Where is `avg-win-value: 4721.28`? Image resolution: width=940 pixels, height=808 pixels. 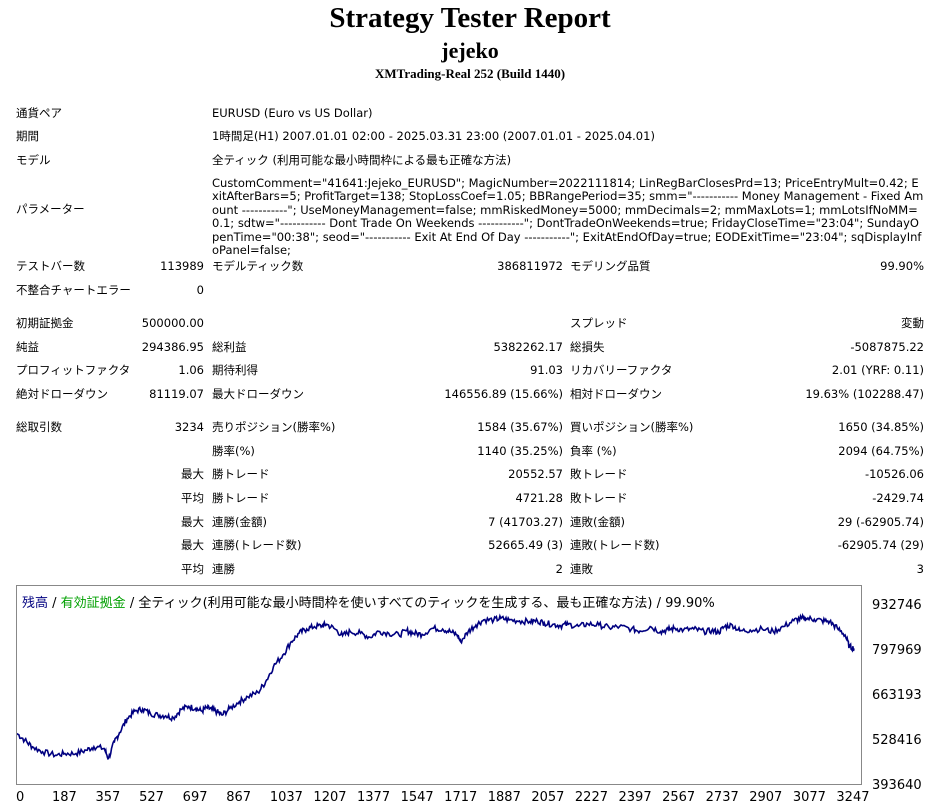
avg-win-value: 4721.28 is located at coordinates (539, 498).